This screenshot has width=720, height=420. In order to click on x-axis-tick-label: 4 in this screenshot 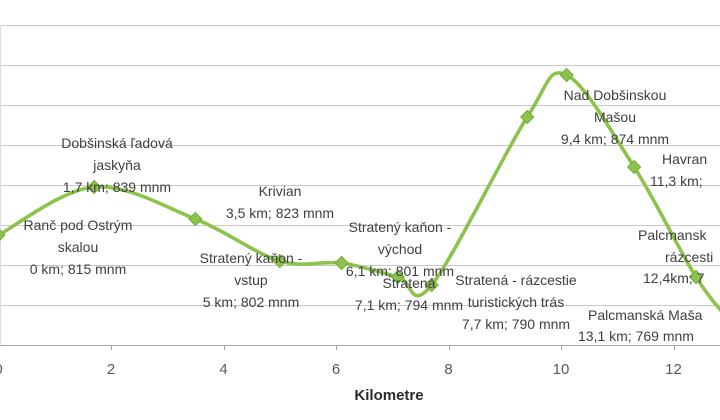, I will do `click(223, 369)`.